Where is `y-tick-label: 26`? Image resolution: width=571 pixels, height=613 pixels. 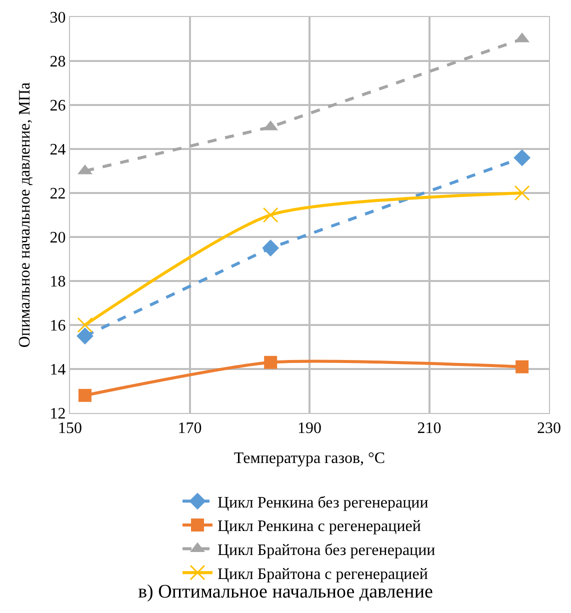
y-tick-label: 26 is located at coordinates (58, 106).